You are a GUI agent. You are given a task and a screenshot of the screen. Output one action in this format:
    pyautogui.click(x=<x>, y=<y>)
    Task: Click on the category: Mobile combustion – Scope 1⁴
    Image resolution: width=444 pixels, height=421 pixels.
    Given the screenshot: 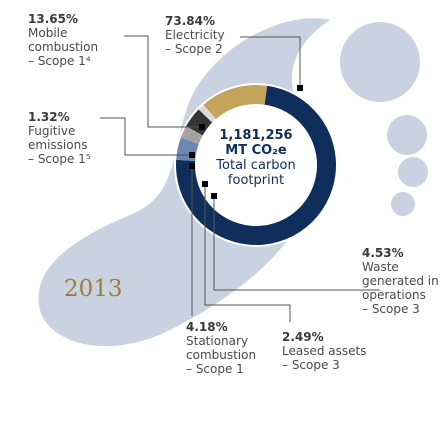 What is the action you would take?
    pyautogui.click(x=63, y=47)
    